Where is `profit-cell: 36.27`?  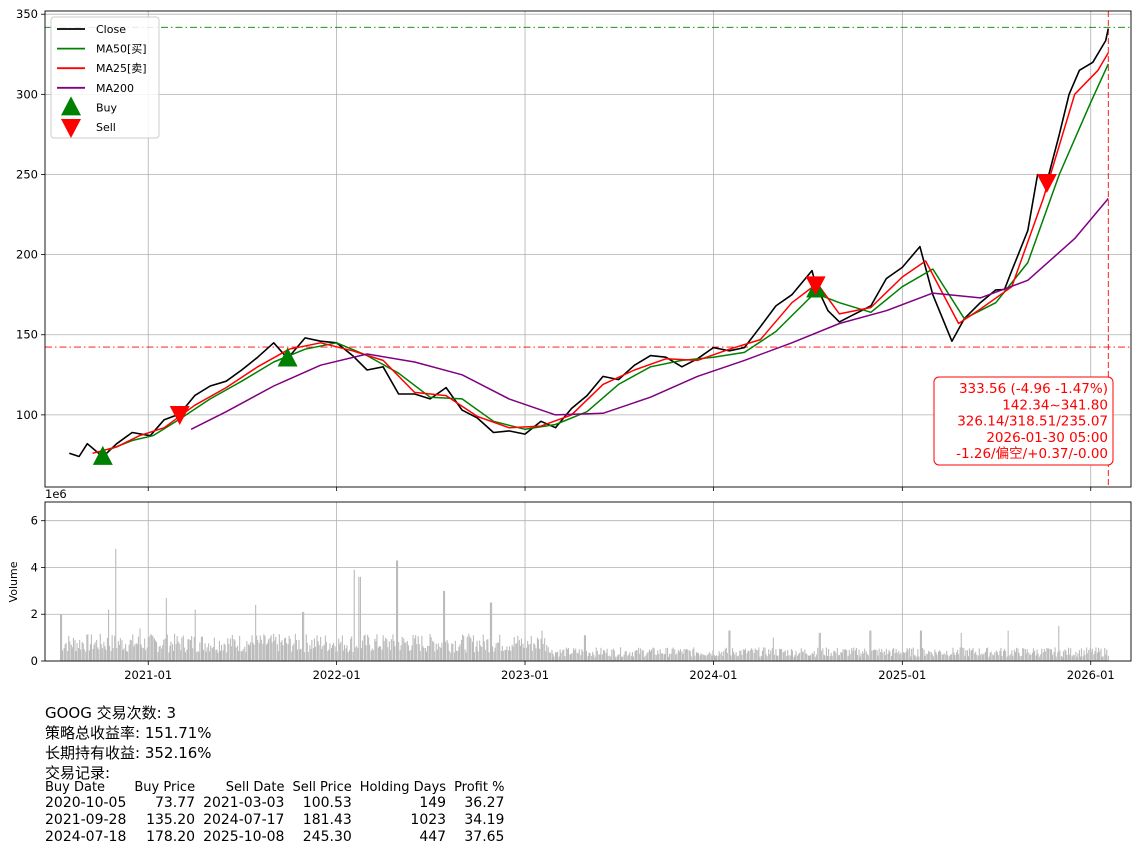
profit-cell: 36.27 is located at coordinates (479, 803).